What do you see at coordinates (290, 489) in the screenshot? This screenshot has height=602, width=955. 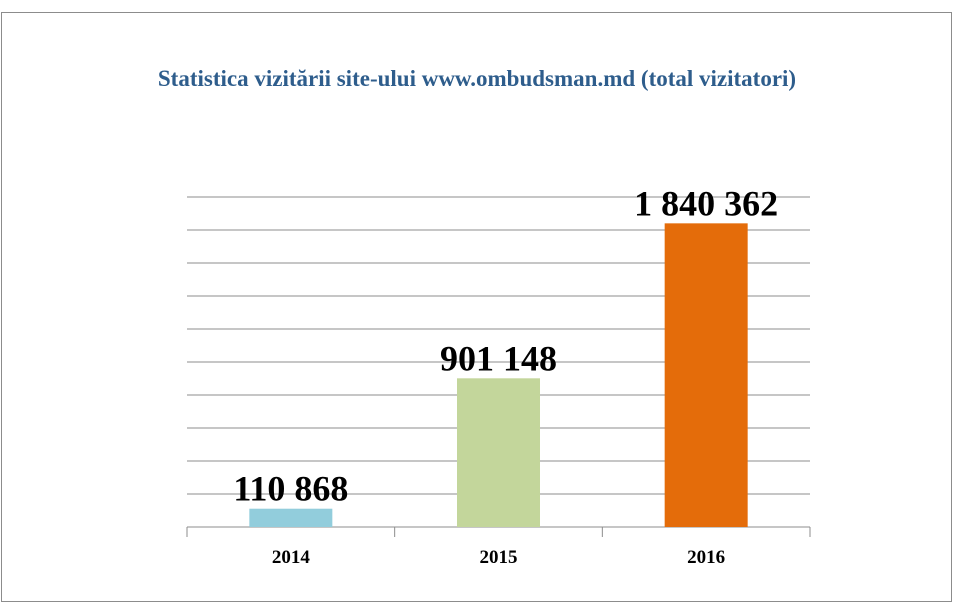 I see `data-label: 110 868` at bounding box center [290, 489].